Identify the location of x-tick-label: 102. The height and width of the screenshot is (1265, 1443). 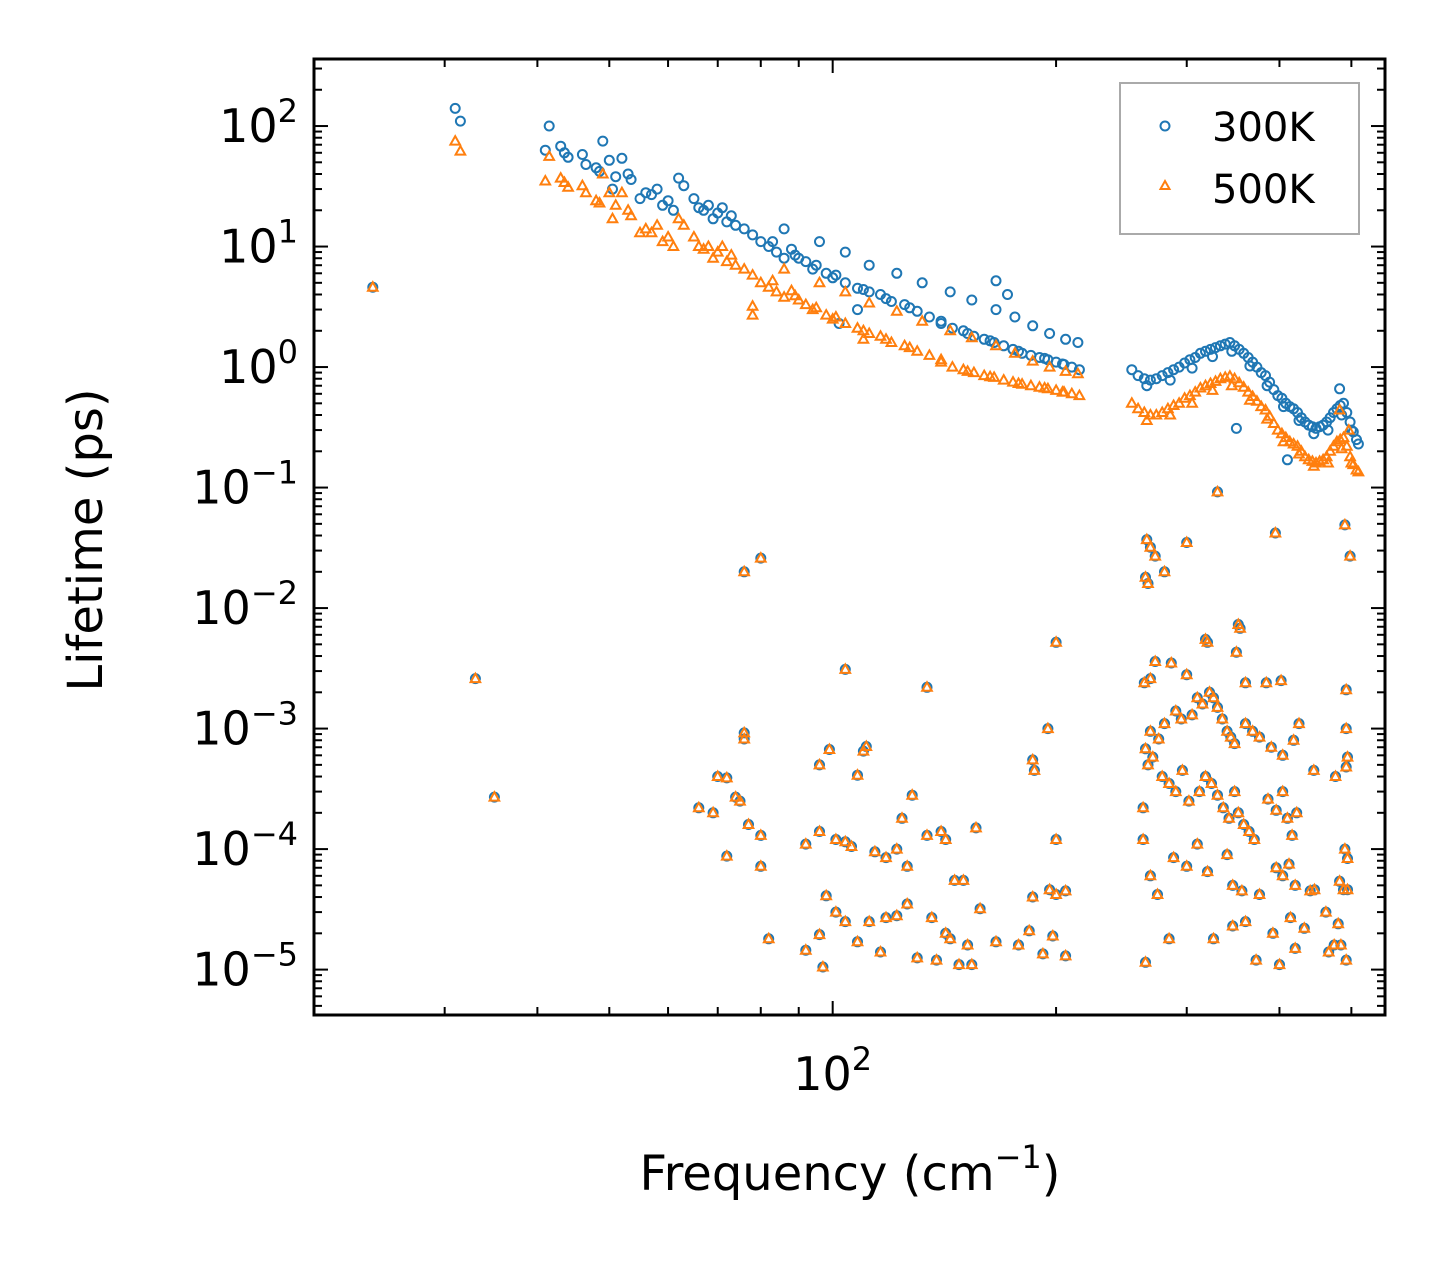
(832, 1070).